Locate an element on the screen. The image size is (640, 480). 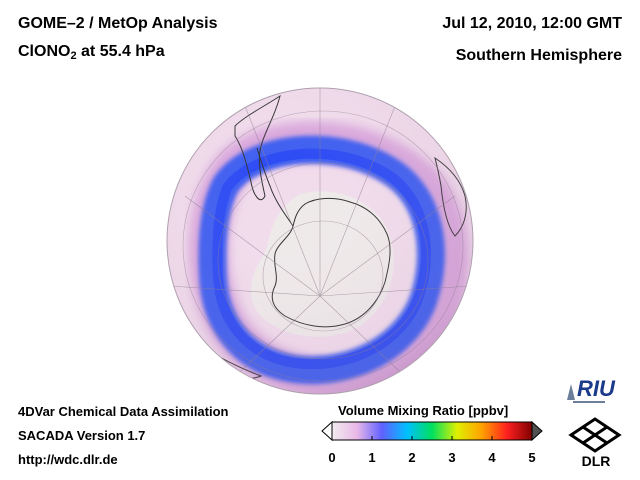
dlr-logo: DLR is located at coordinates (595, 443).